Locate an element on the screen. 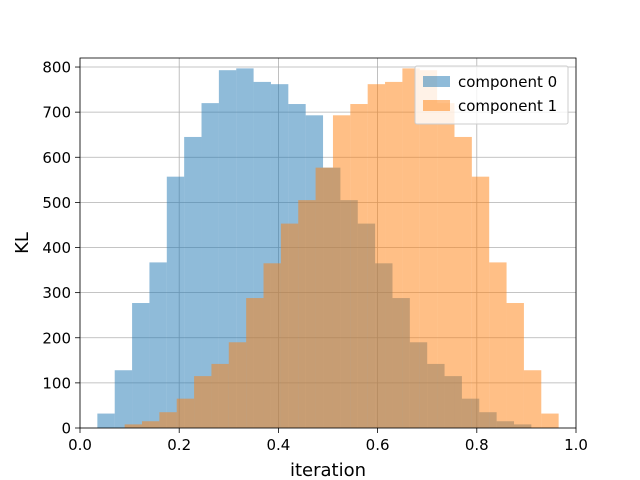  legend-box is located at coordinates (491, 95).